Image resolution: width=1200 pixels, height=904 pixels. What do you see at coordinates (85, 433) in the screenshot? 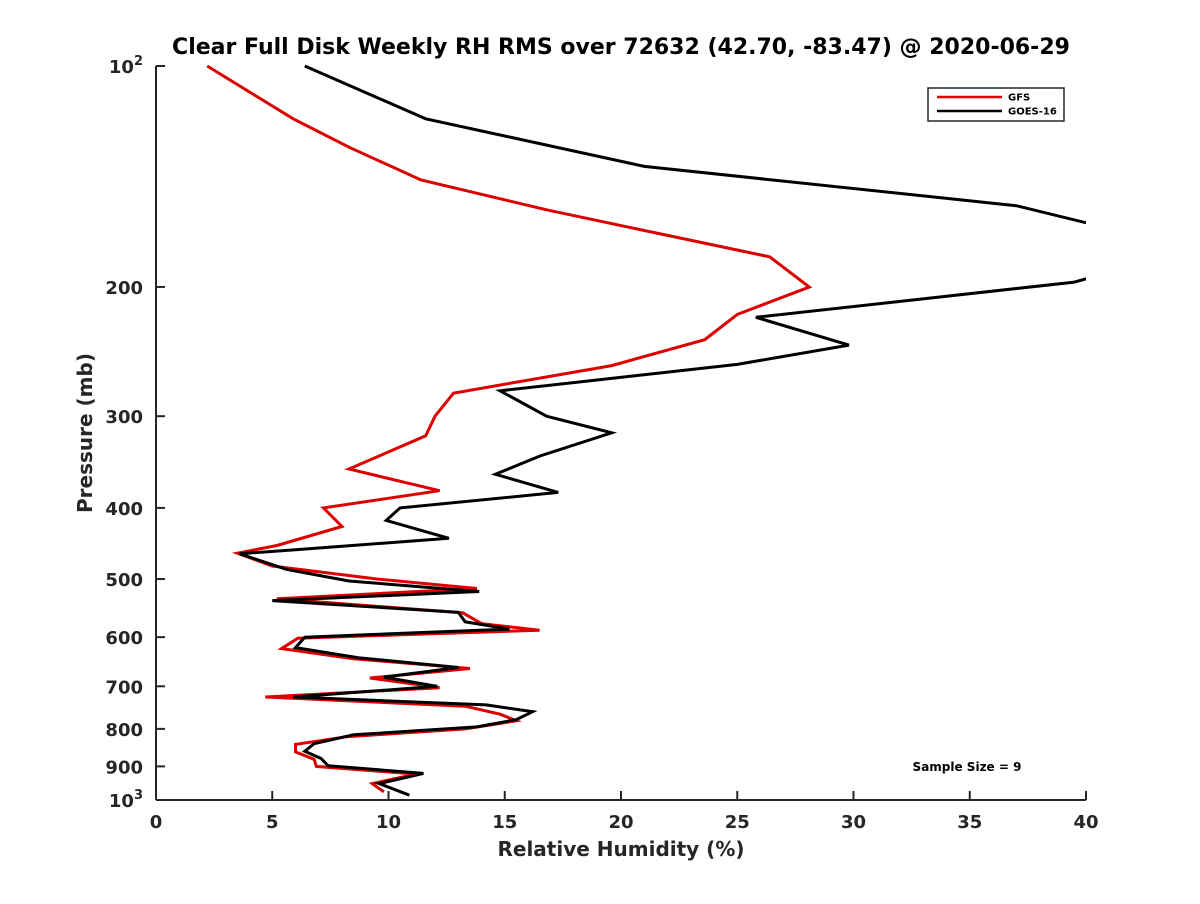
I see `y-axis-label: Pressure (mb)` at bounding box center [85, 433].